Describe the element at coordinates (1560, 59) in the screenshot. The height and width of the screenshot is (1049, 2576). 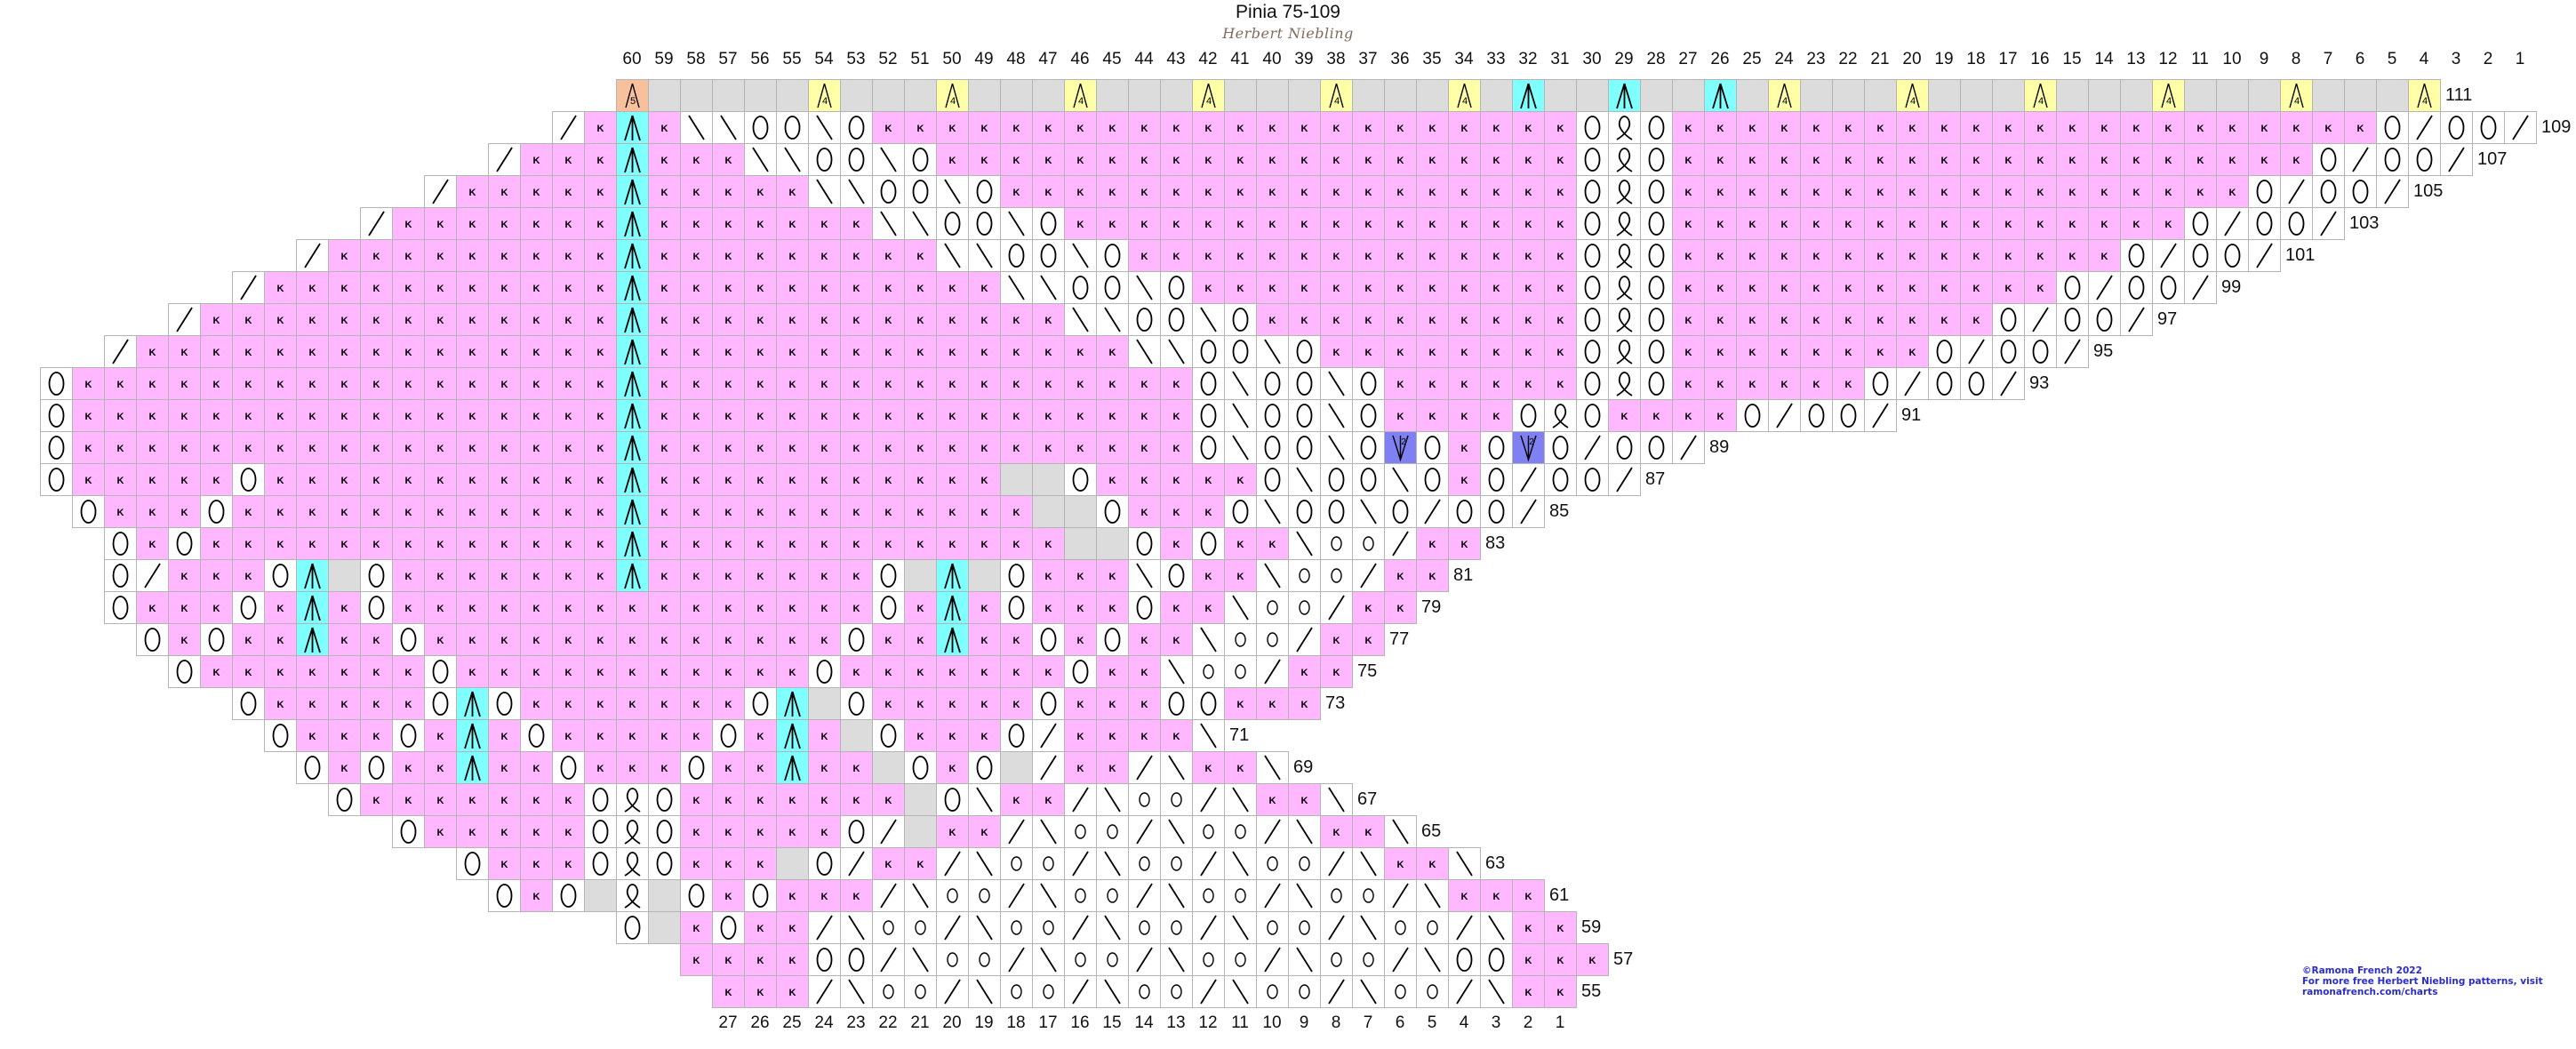
I see `column-number: 31` at that location.